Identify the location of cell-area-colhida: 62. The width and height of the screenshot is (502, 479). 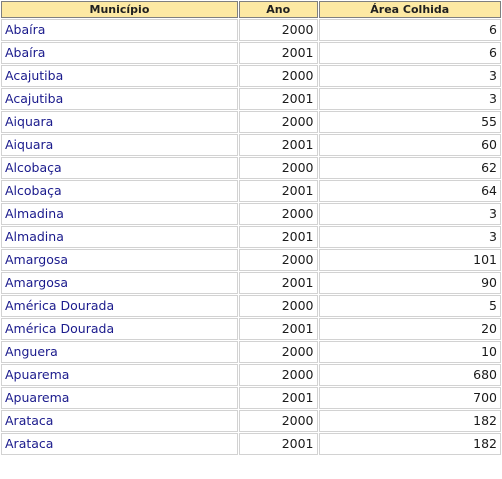
(409, 168).